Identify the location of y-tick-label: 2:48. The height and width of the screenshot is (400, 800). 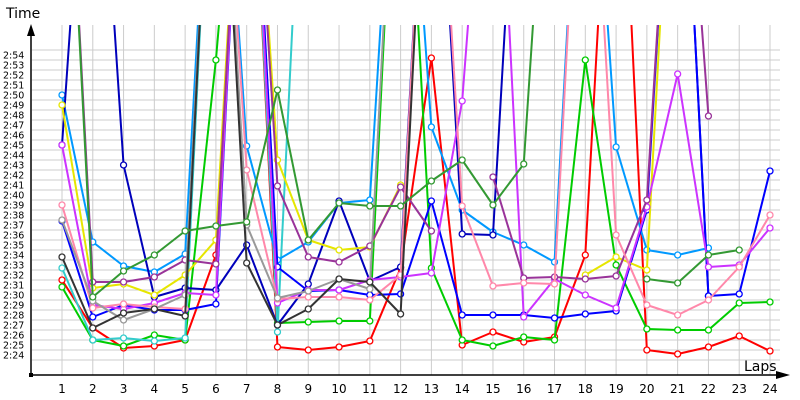
(13, 116).